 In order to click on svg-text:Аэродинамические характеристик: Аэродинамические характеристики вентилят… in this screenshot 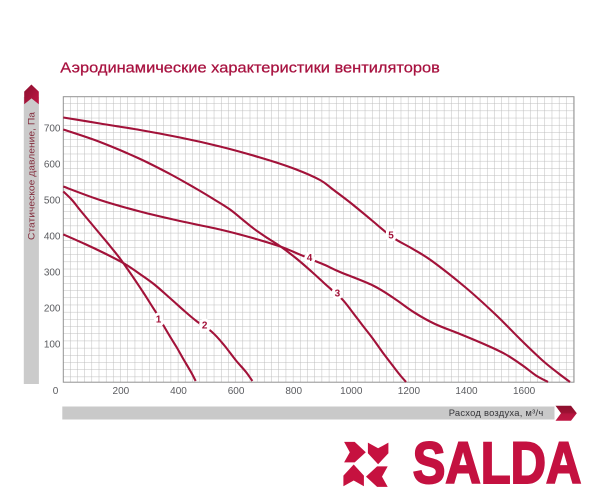, I will do `click(250, 68)`.